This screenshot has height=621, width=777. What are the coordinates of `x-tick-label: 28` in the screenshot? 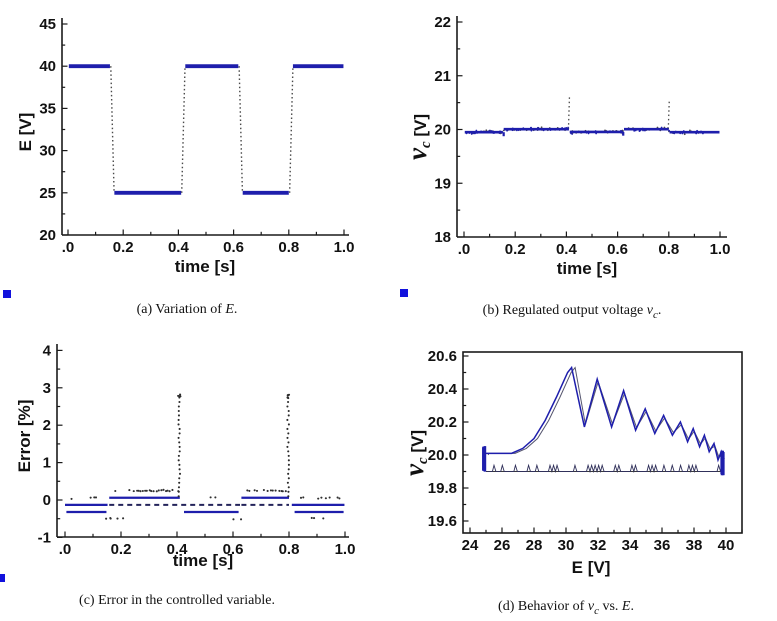 It's located at (534, 545).